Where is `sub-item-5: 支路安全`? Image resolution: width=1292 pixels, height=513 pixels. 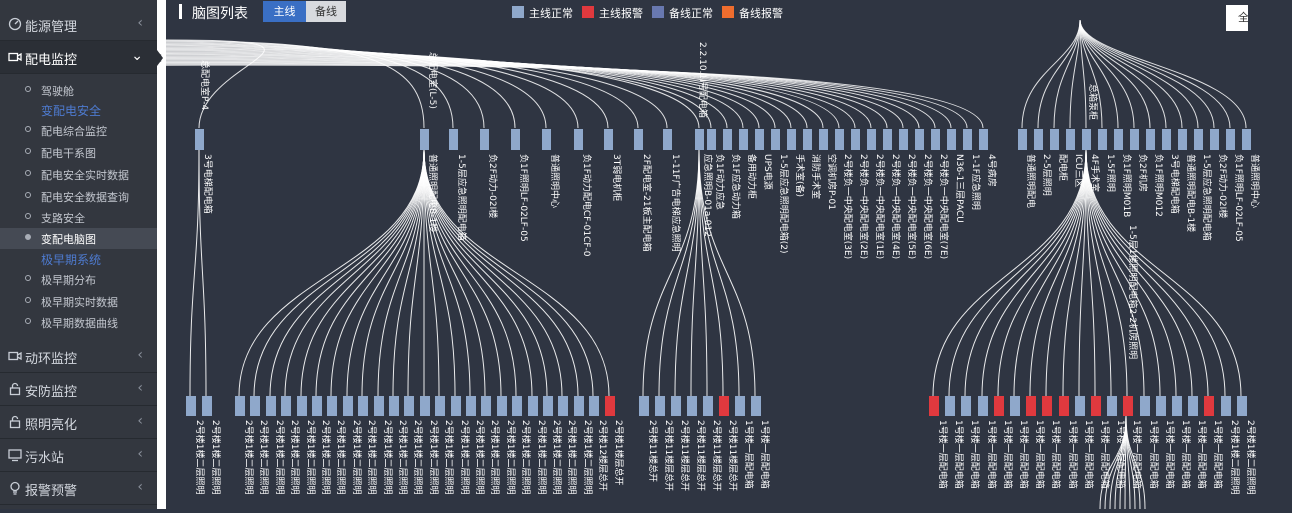
sub-item-5: 支路安全 is located at coordinates (78, 217).